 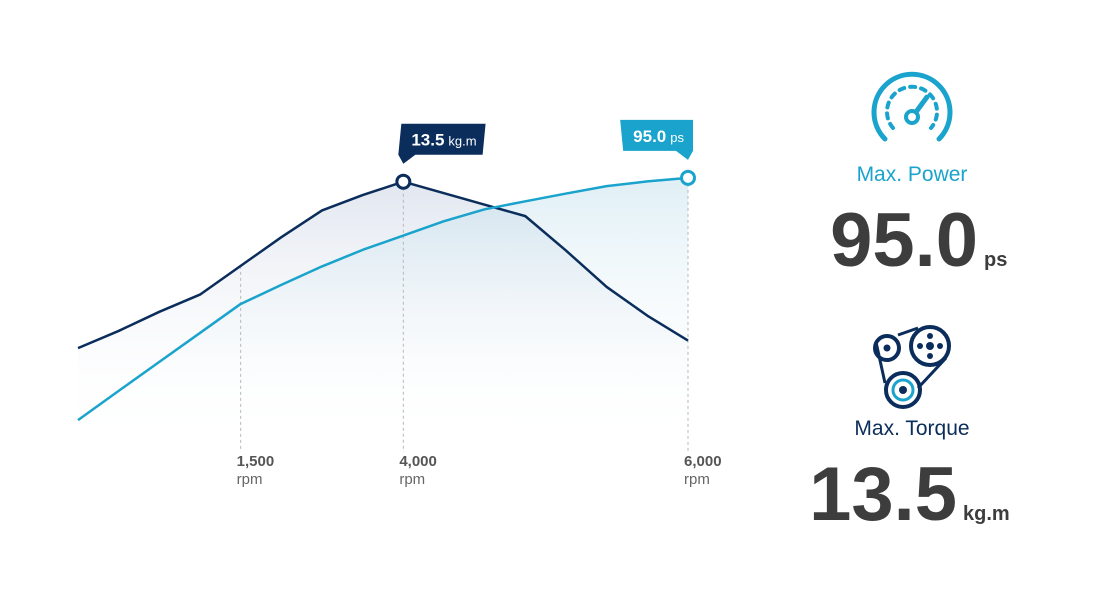 What do you see at coordinates (912, 174) in the screenshot?
I see `power-label: Max. Power` at bounding box center [912, 174].